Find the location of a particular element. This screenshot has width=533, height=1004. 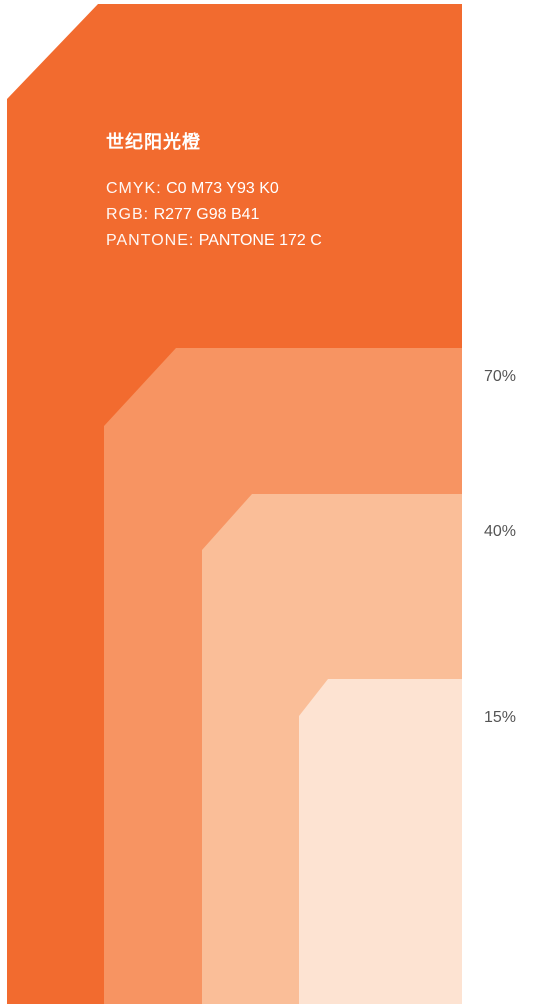

spec-cmyk: CMYK: C0 M73 Y93 K0 is located at coordinates (214, 189).